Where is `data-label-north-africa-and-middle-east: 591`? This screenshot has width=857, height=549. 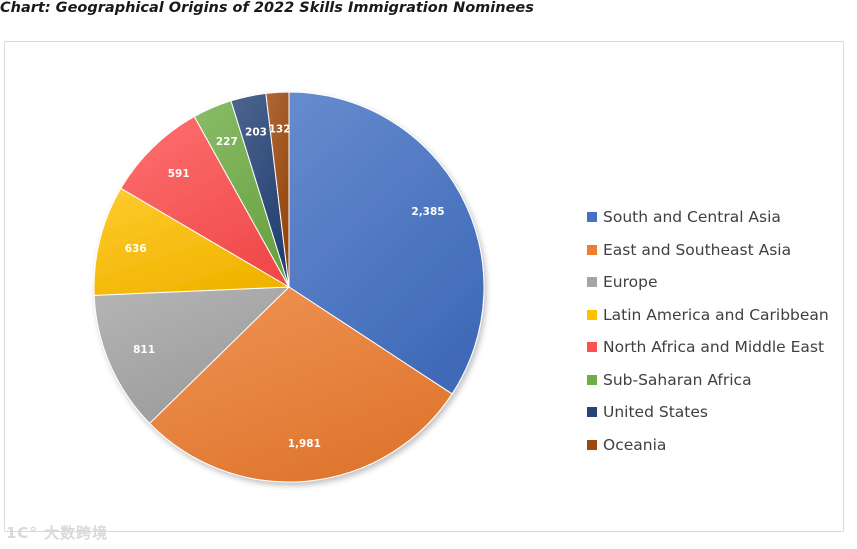
data-label-north-africa-and-middle-east: 591 is located at coordinates (179, 174).